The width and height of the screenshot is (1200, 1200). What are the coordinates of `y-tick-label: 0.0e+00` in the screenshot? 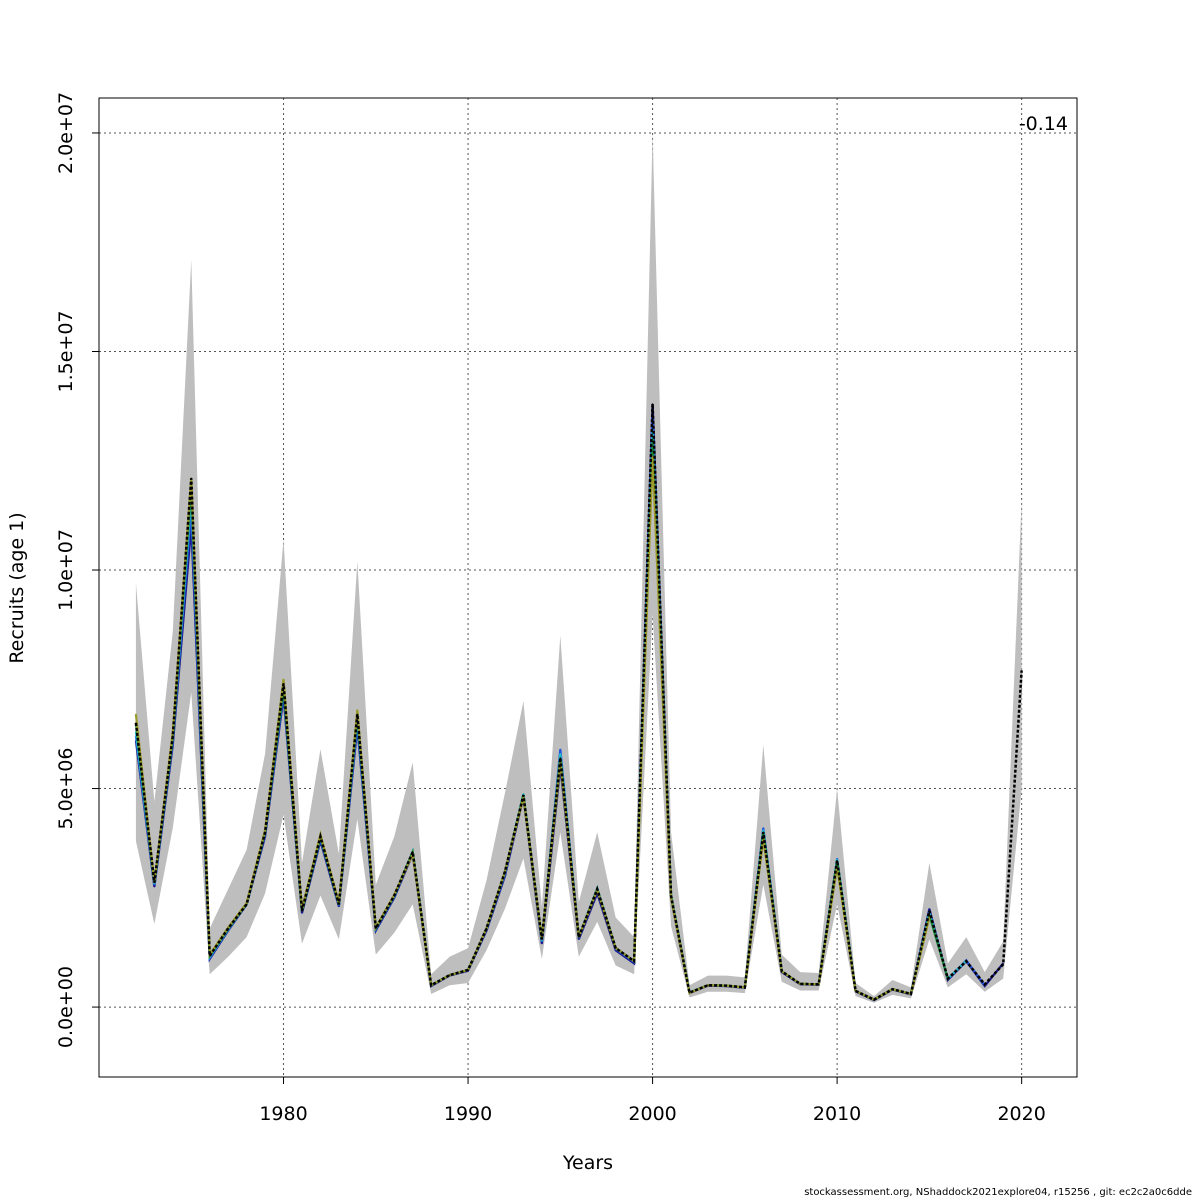 It's located at (66, 1007).